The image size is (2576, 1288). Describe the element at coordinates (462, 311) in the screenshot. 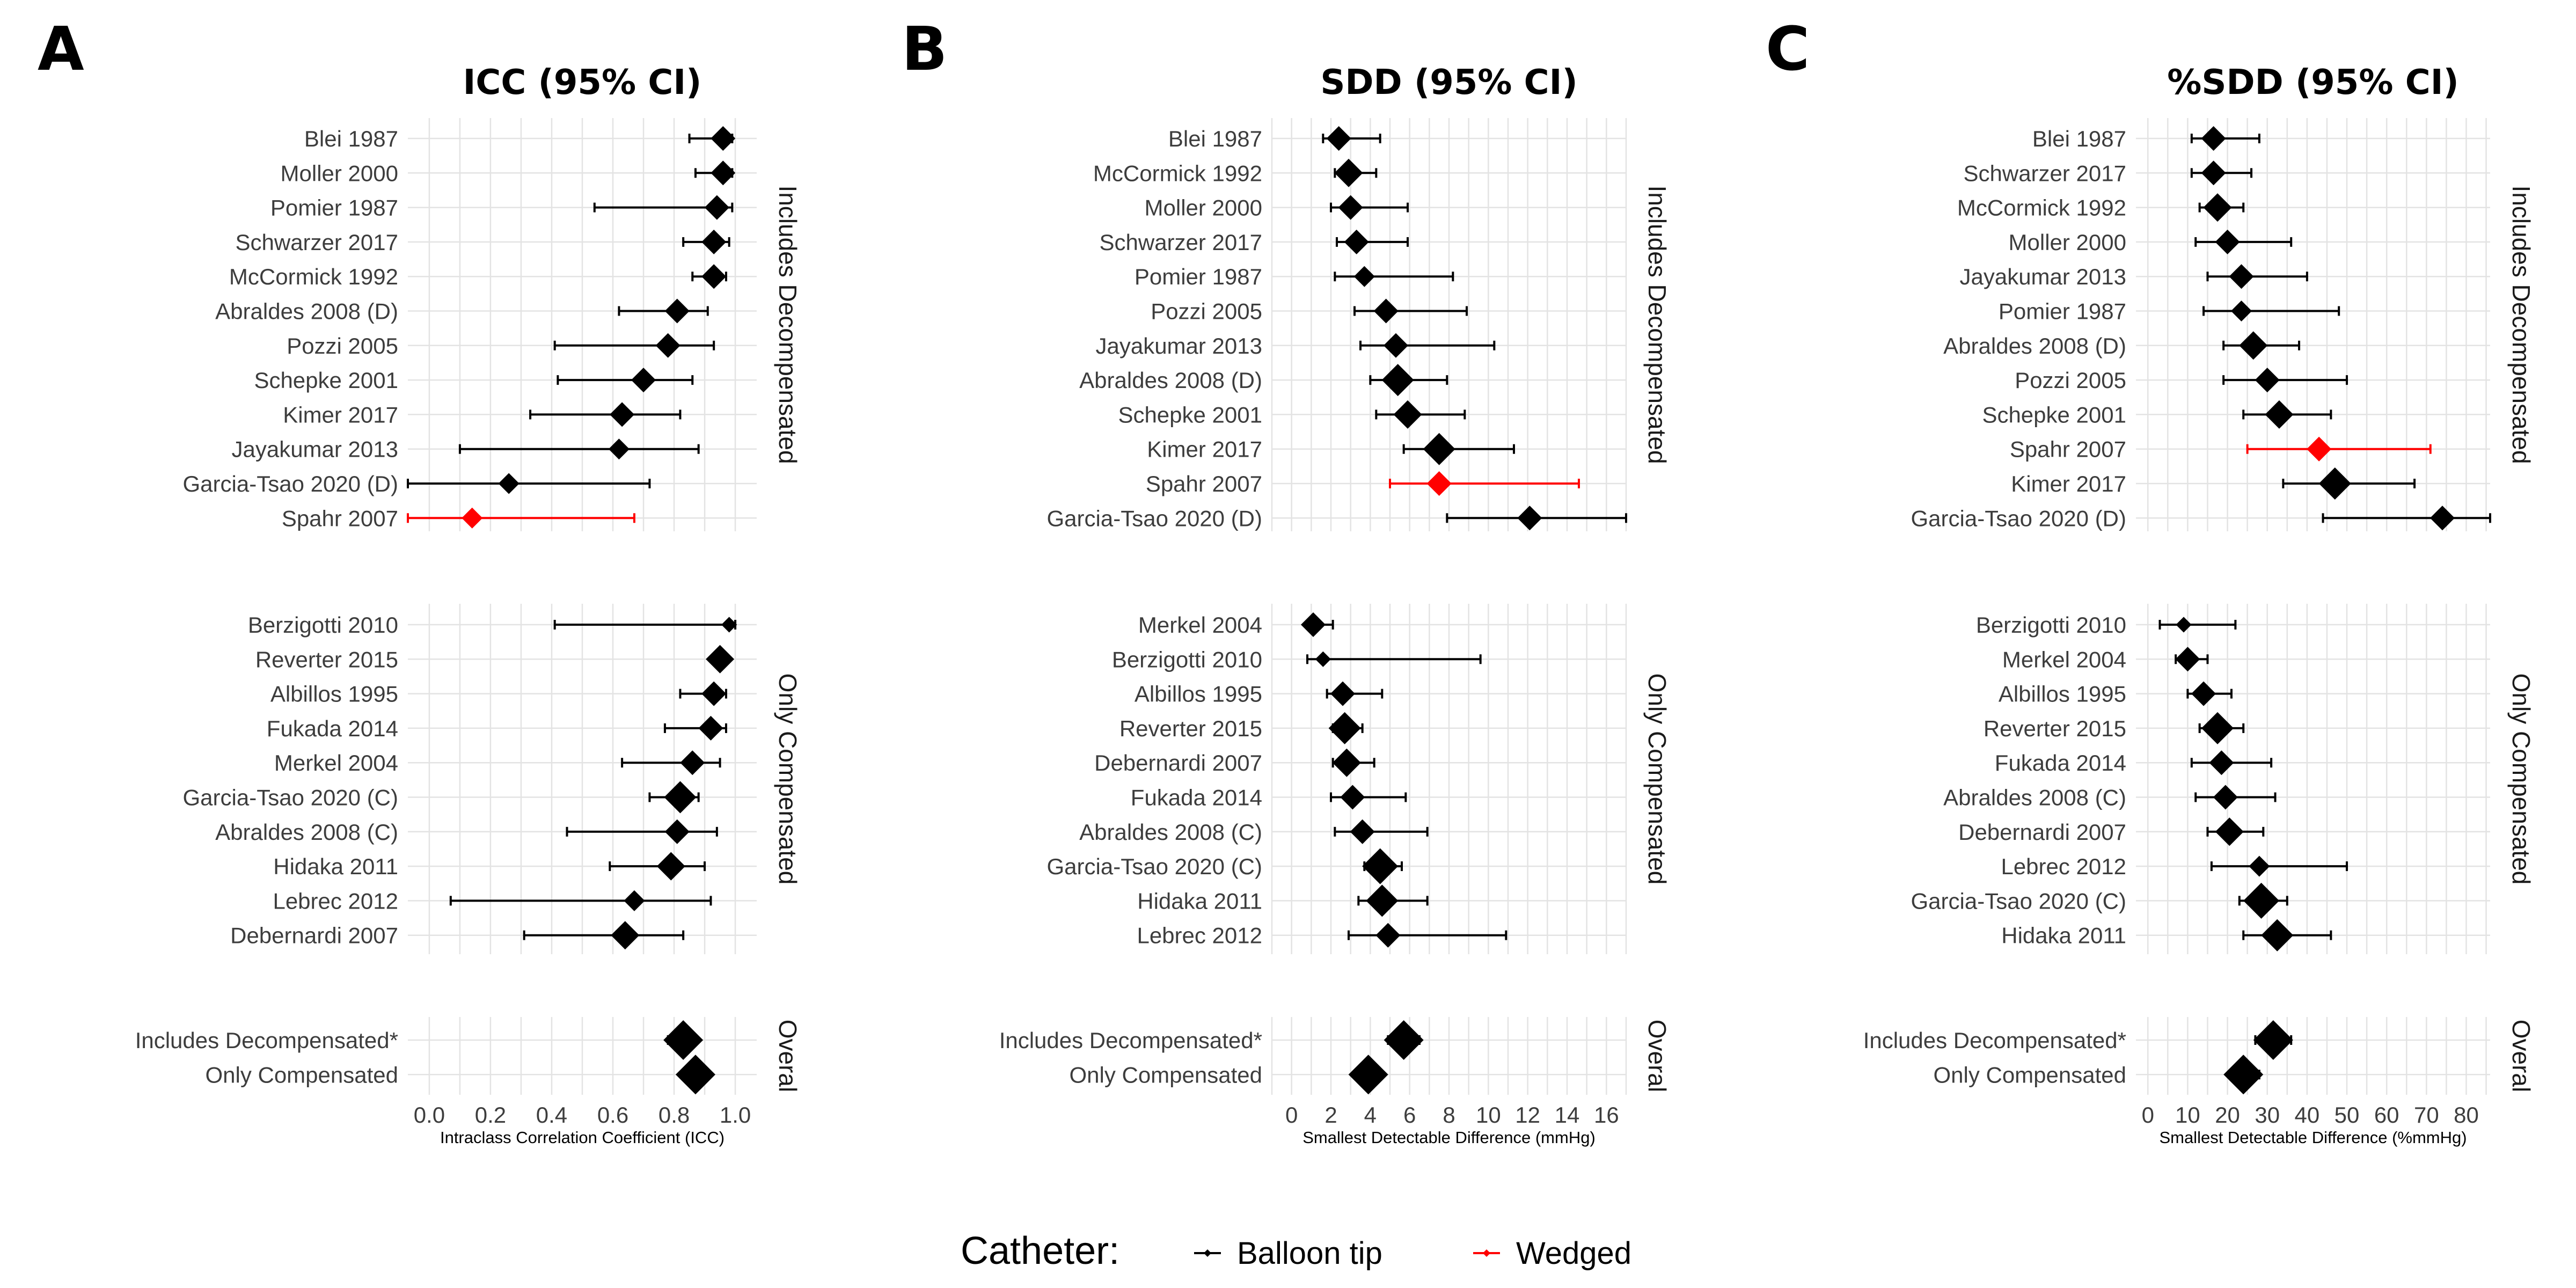

I see `row-abraldes-2008-d: Abraldes 2008 (D)` at that location.